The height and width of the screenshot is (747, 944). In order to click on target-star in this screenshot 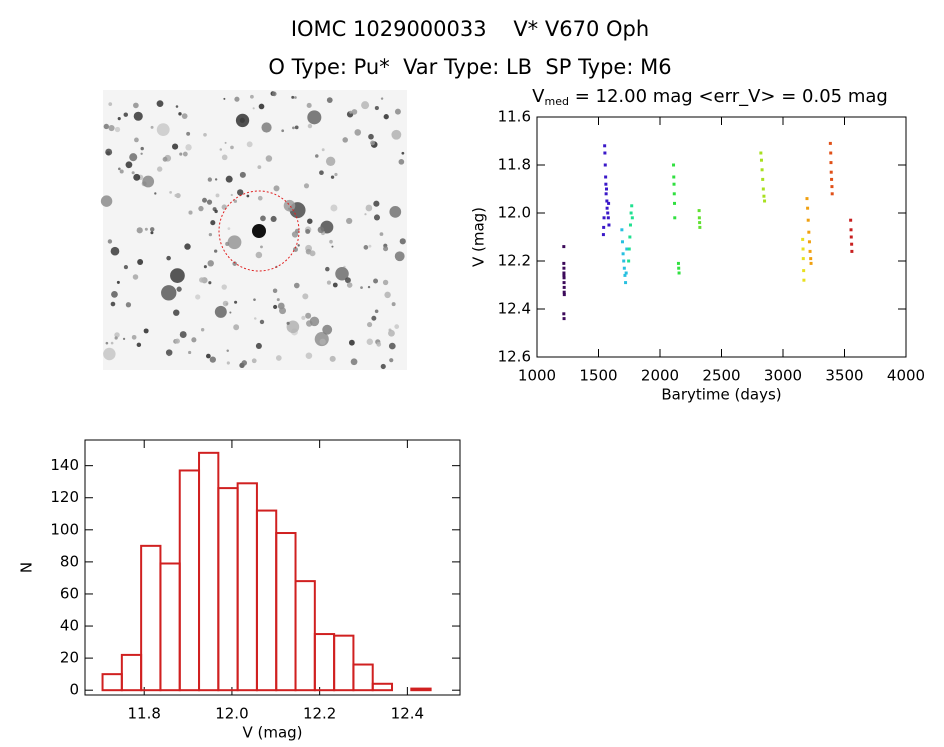, I will do `click(259, 231)`.